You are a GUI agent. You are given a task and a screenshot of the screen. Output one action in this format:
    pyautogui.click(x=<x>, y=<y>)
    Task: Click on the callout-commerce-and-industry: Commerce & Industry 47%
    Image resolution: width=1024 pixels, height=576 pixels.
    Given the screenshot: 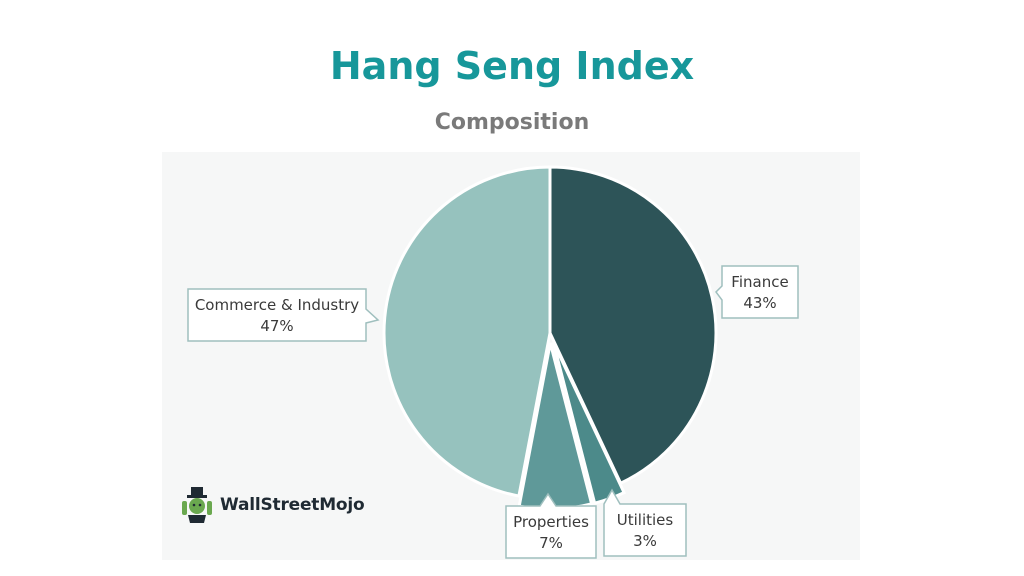 What is the action you would take?
    pyautogui.click(x=283, y=315)
    